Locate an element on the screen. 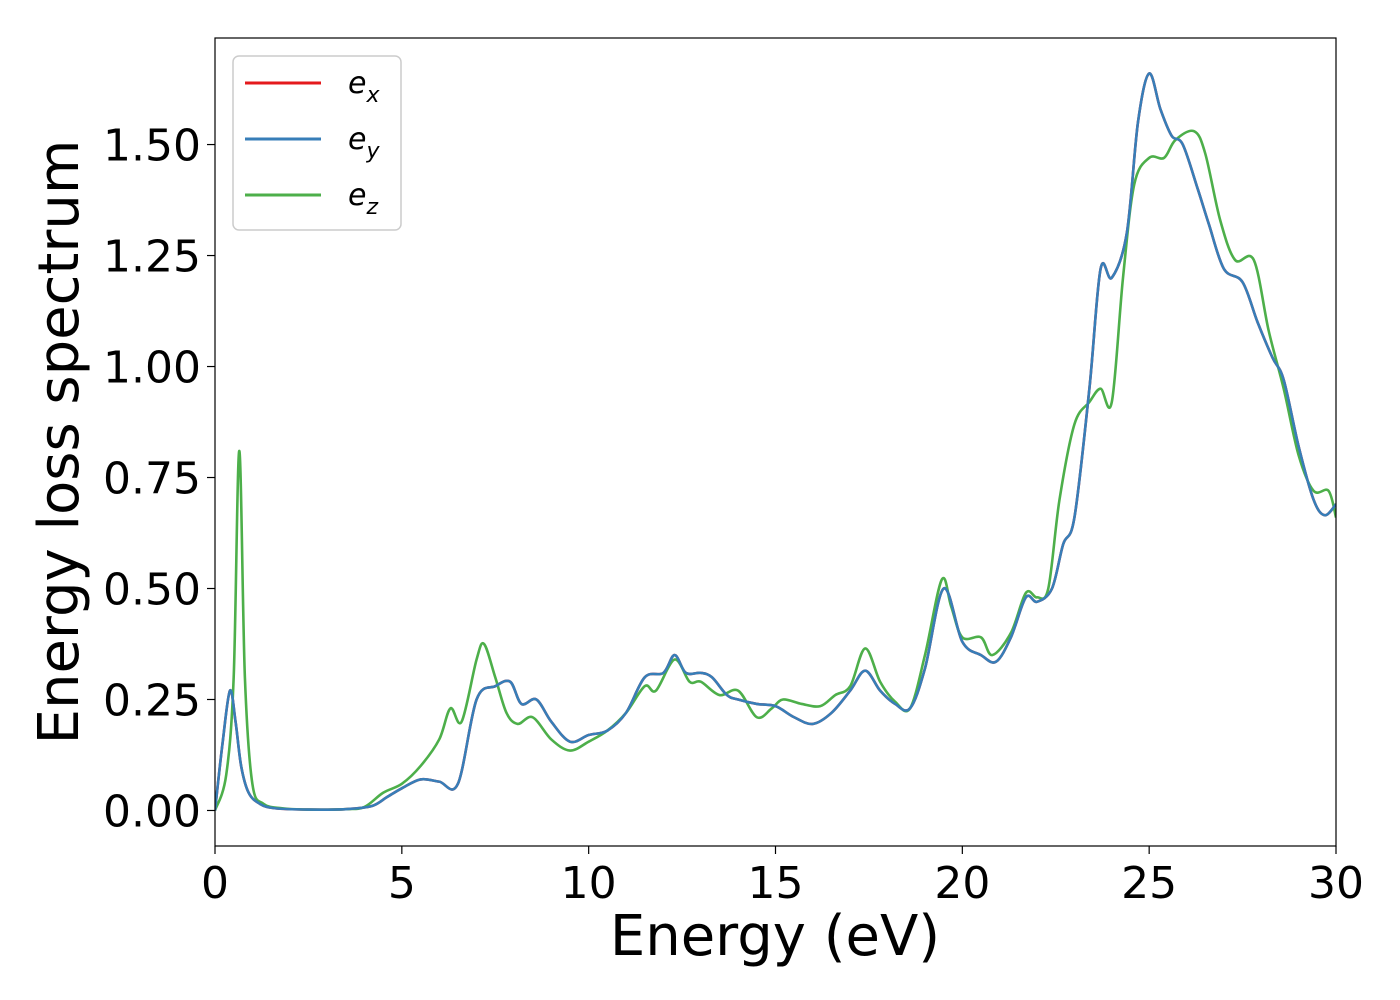  y-tick-label: 1.50 is located at coordinates (152, 146).